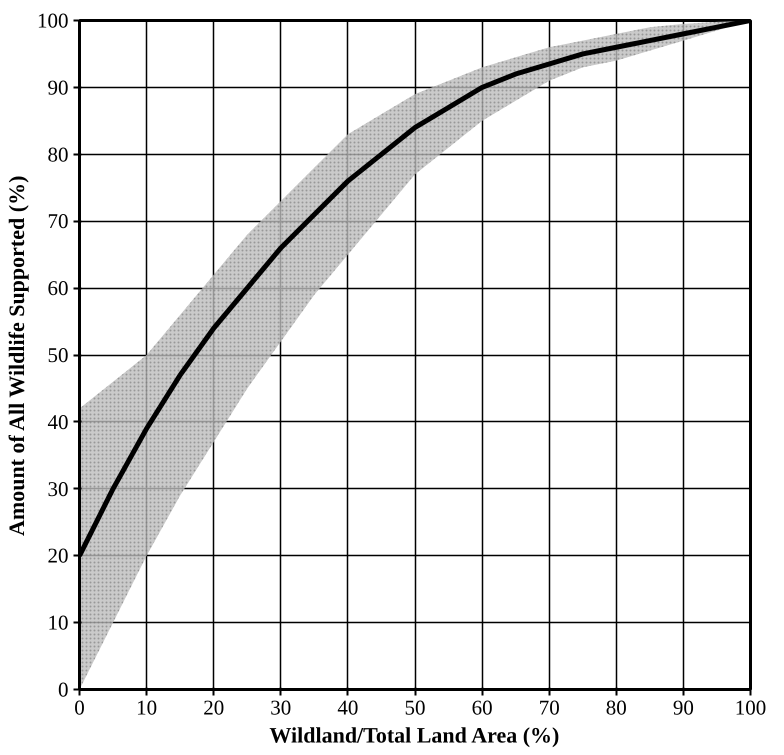 This screenshot has height=755, width=784. I want to click on x-tick-label: 0, so click(79, 708).